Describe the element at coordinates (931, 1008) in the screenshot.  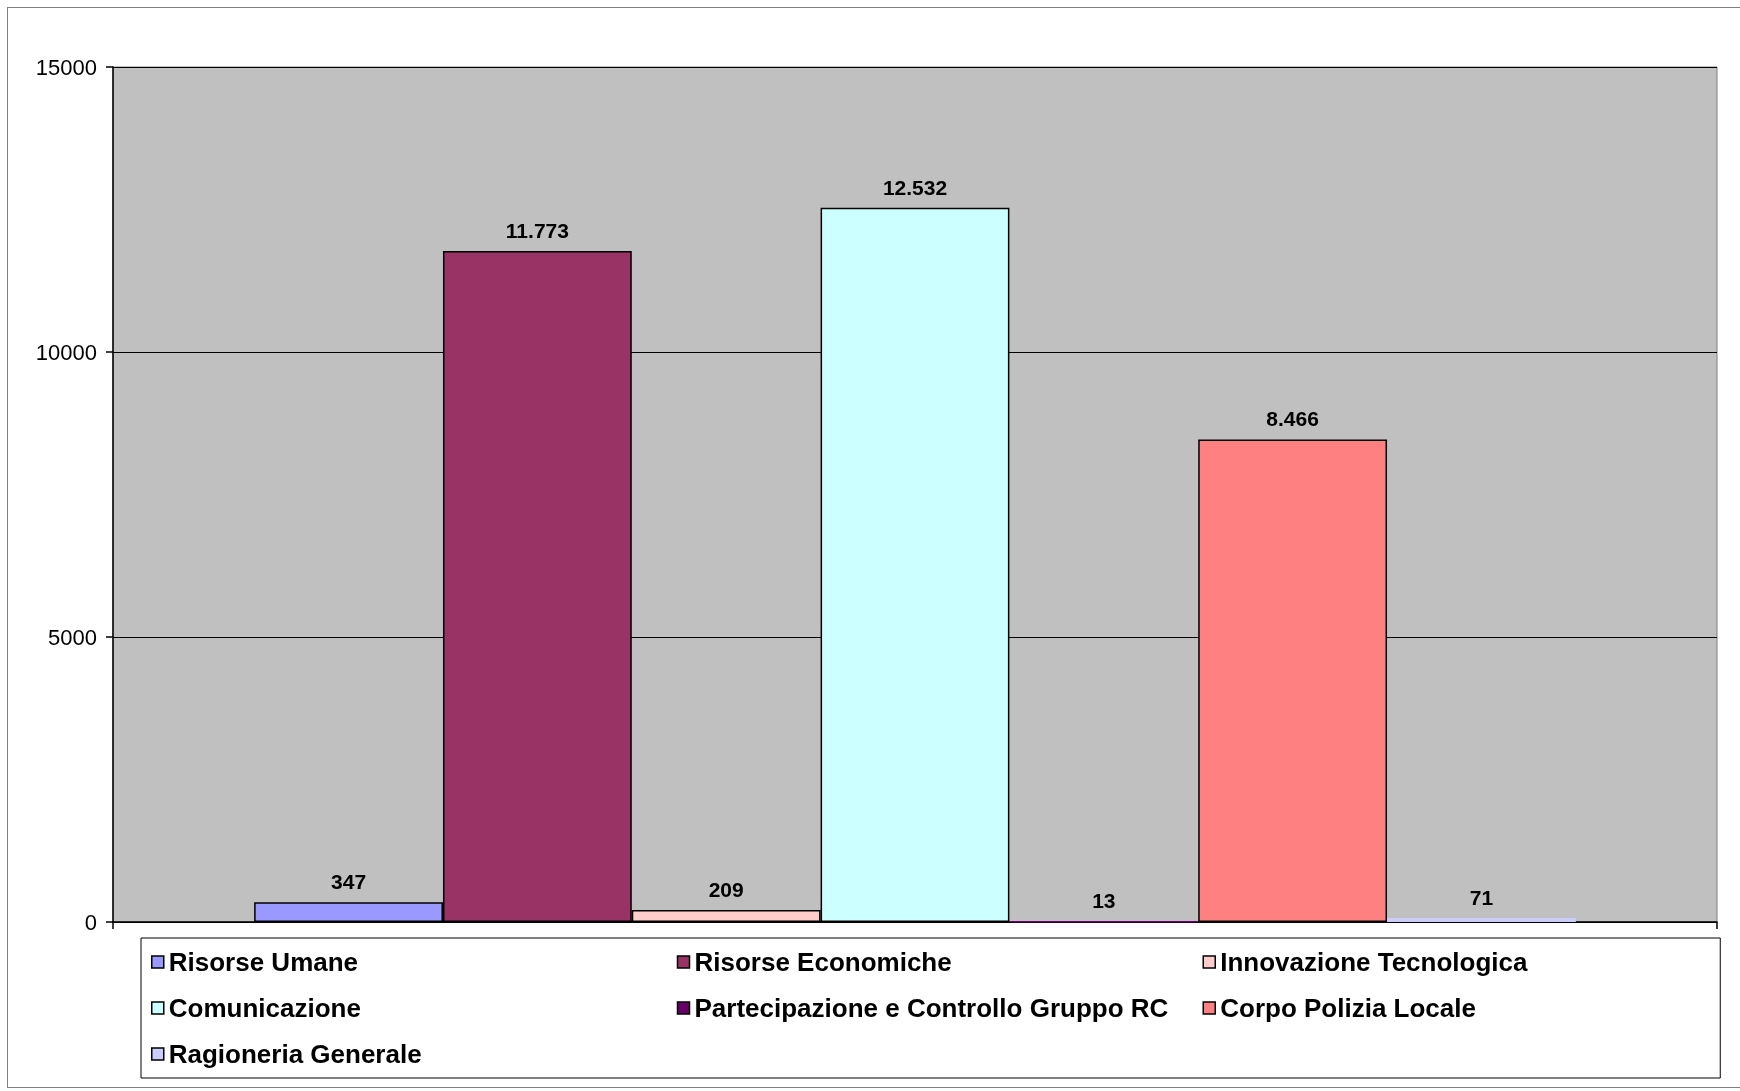
I see `legend-label: Partecipazione e Controllo Gruppo RC` at that location.